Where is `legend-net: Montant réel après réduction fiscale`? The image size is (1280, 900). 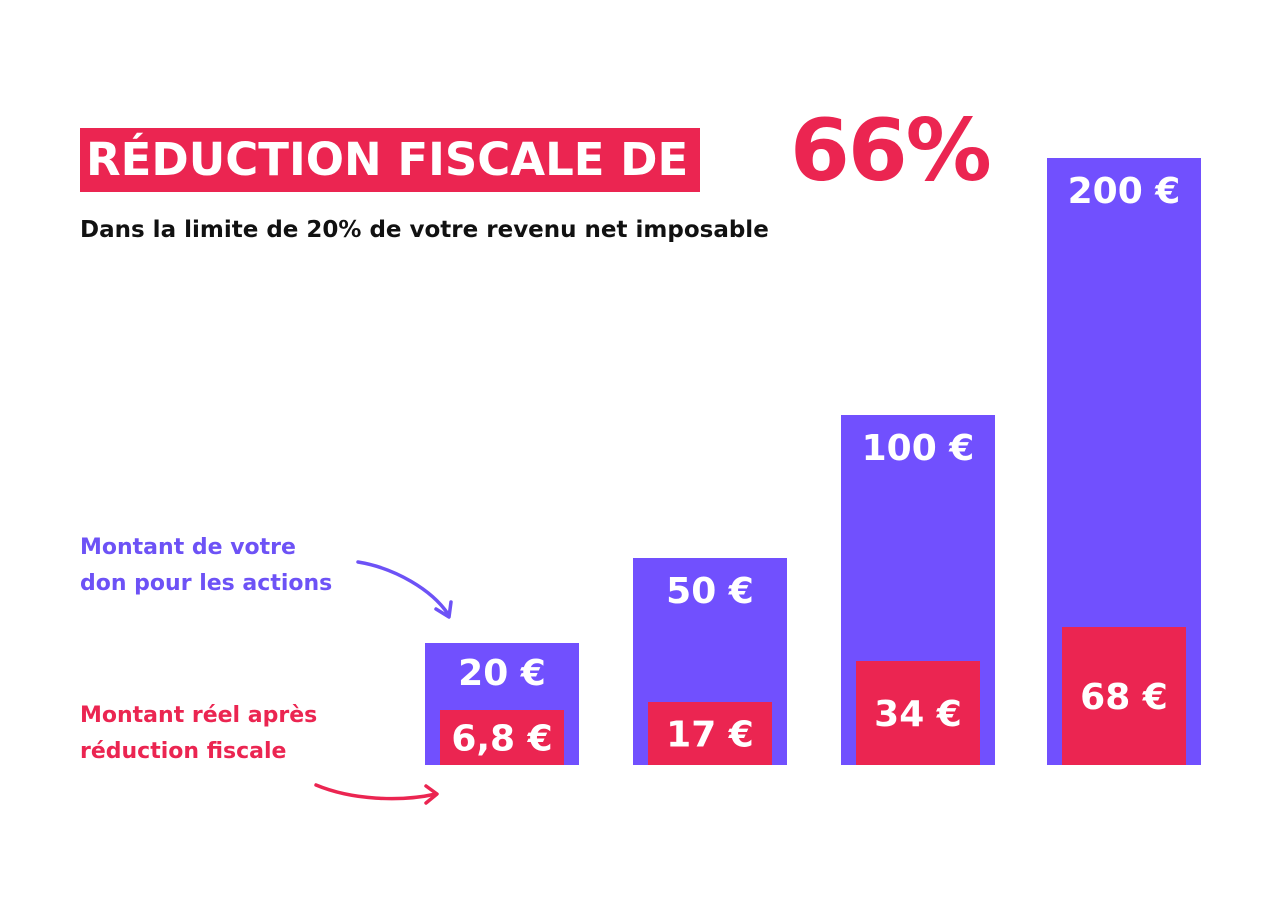 legend-net: Montant réel après réduction fiscale is located at coordinates (230, 734).